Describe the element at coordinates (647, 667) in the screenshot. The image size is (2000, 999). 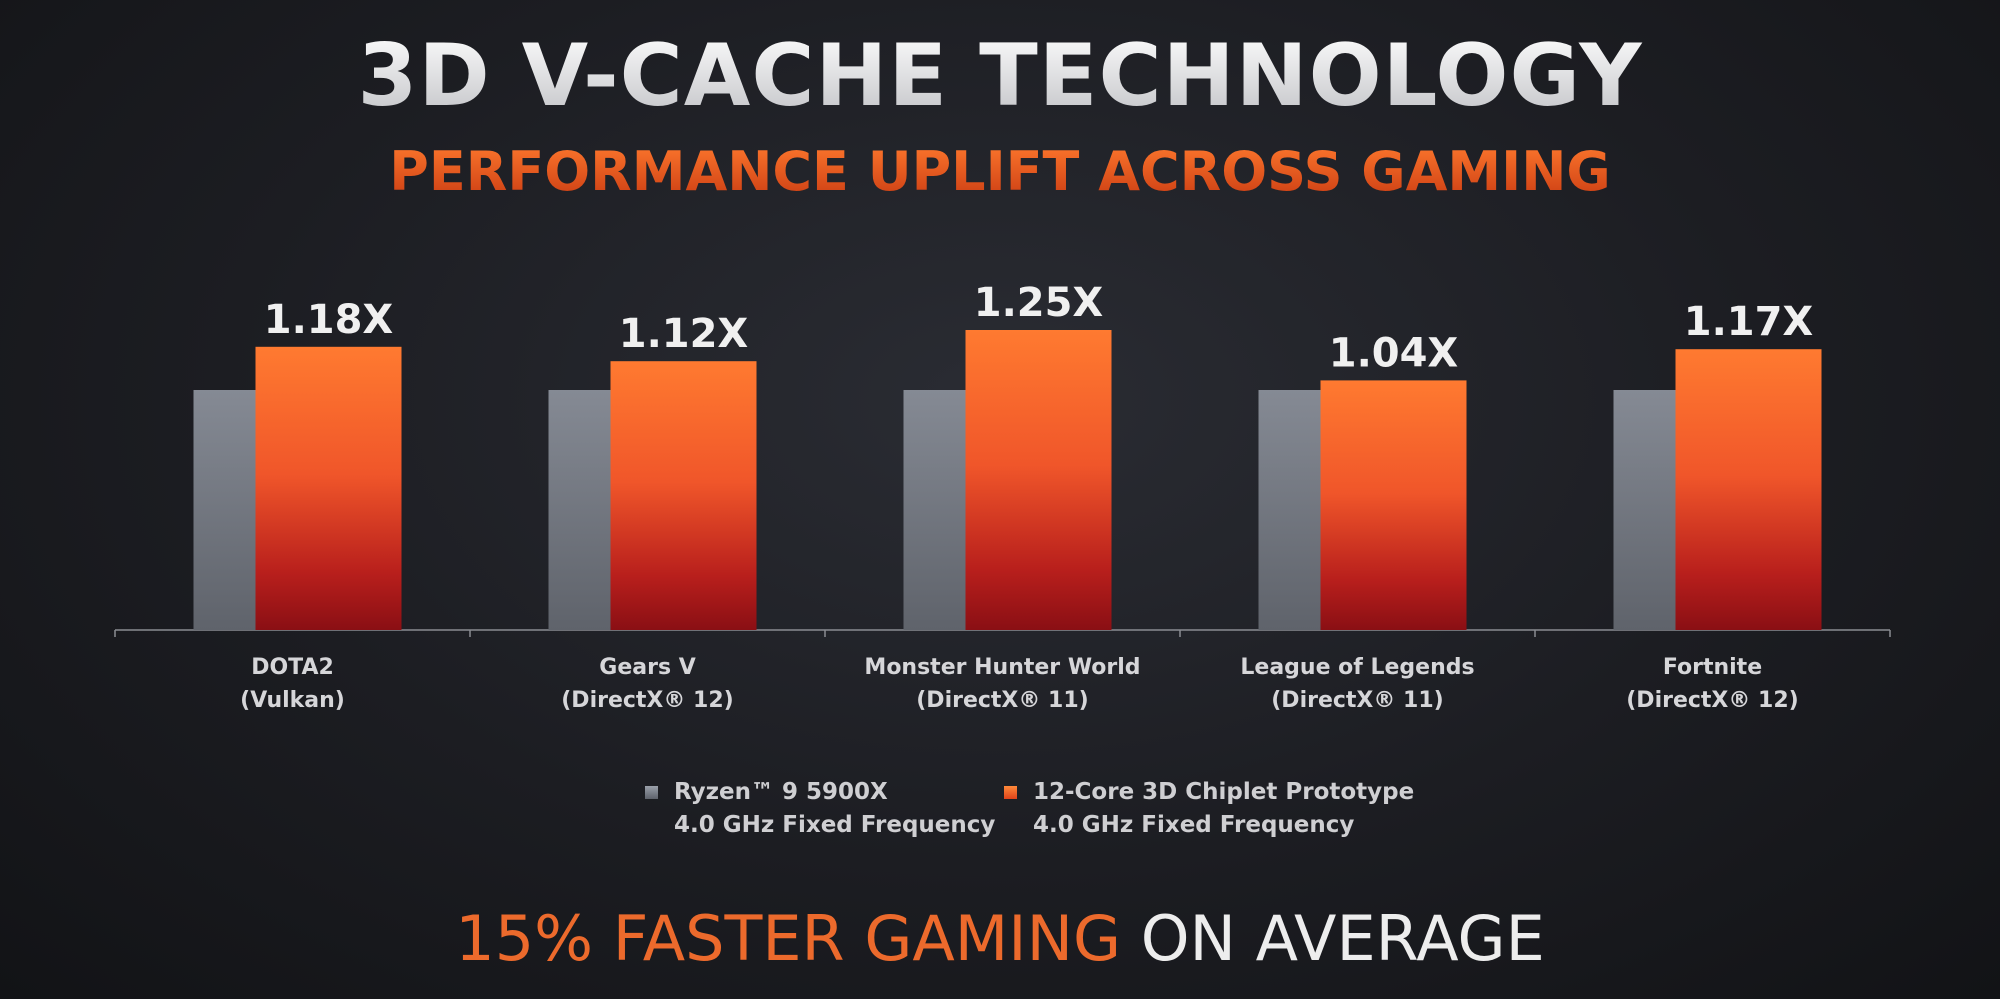
I see `category-label: Gears V` at that location.